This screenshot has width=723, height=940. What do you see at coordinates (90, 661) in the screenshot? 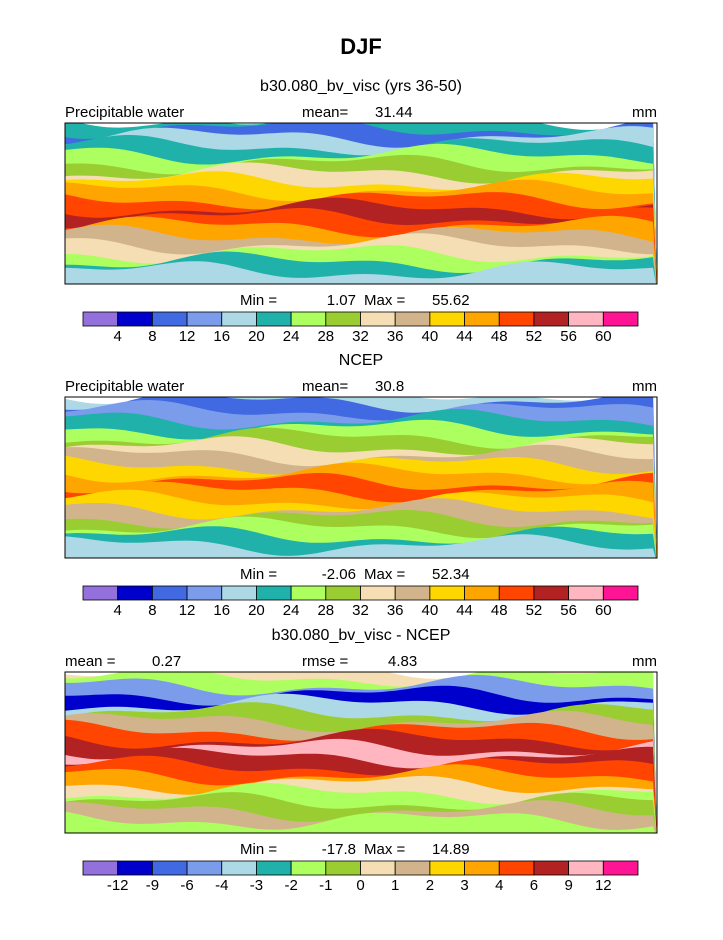
I see `stat-label: mean =` at bounding box center [90, 661].